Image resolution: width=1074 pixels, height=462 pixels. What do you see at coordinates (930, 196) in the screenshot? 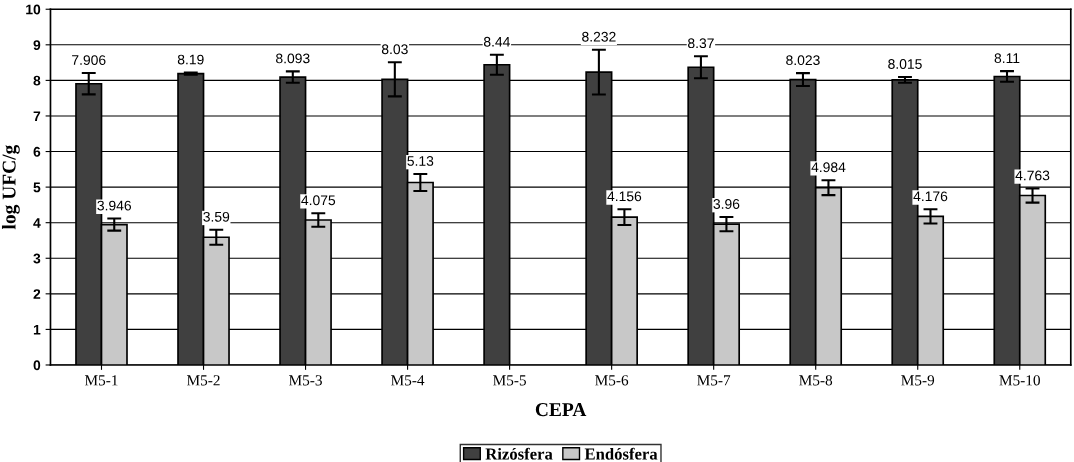
I see `data-label: 4.176` at bounding box center [930, 196].